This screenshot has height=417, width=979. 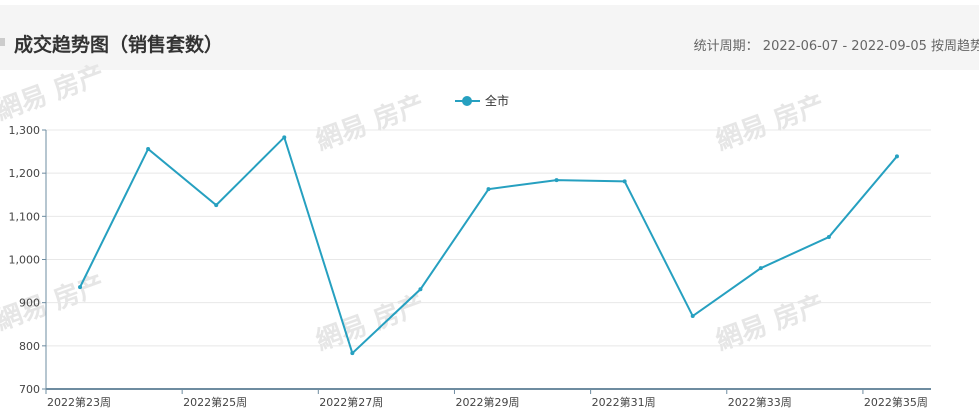 I want to click on y-tick-label: 1,200, so click(x=25, y=173).